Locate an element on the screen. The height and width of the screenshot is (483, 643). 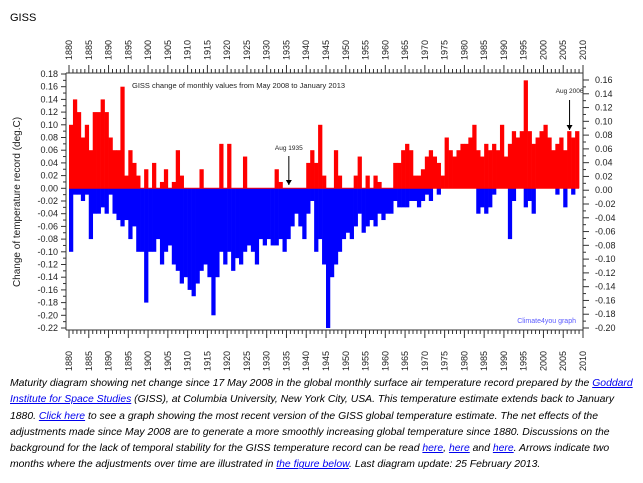
y-tick-label-left: 0.14 is located at coordinates (49, 99).